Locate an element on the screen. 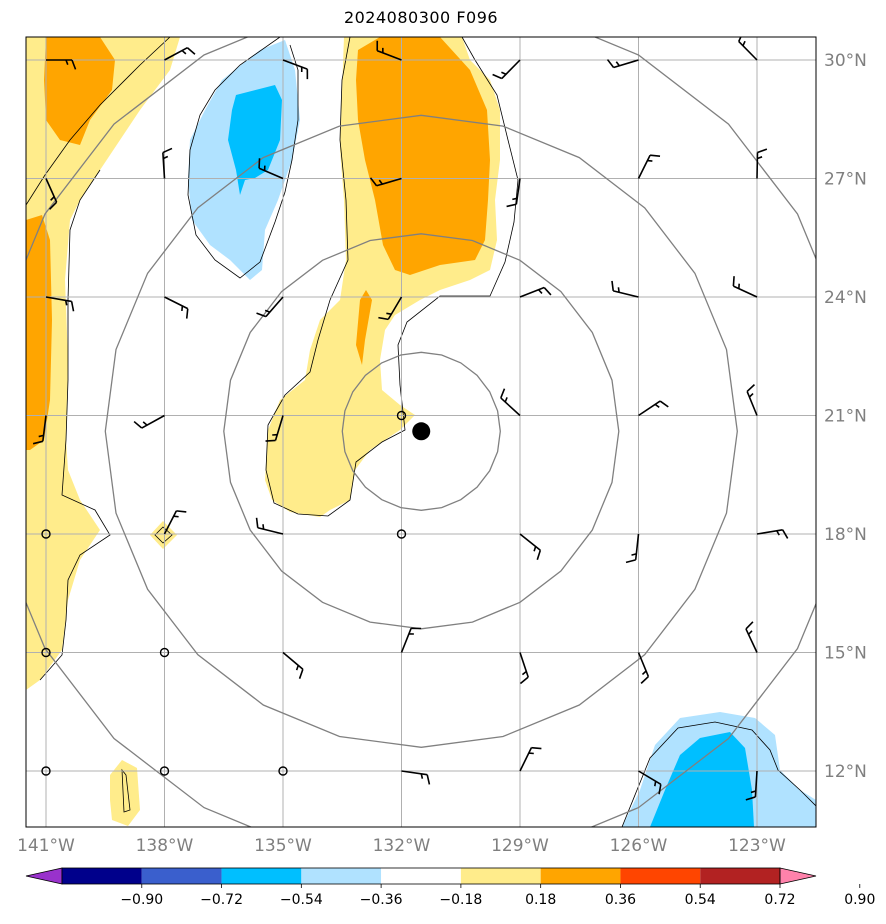 This screenshot has width=886, height=924. colorbar-label: 0.36 is located at coordinates (620, 900).